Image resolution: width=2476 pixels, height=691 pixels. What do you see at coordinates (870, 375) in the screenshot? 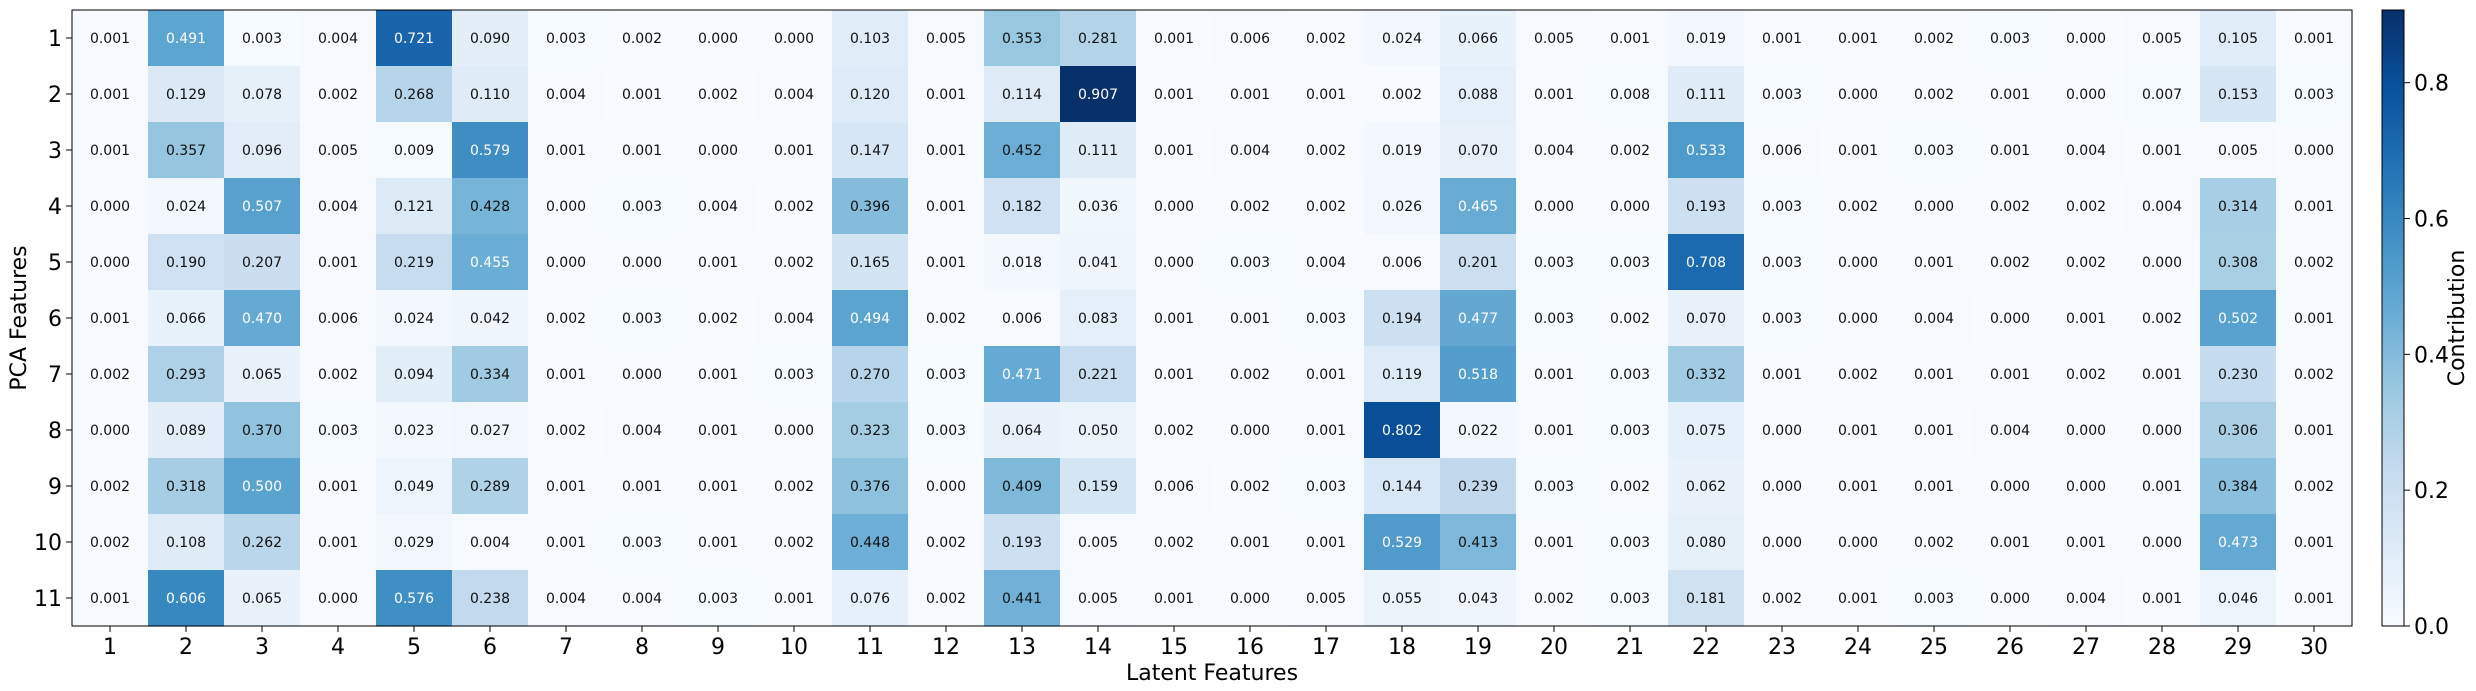
I see `cell-value-label: 0.270` at bounding box center [870, 375].